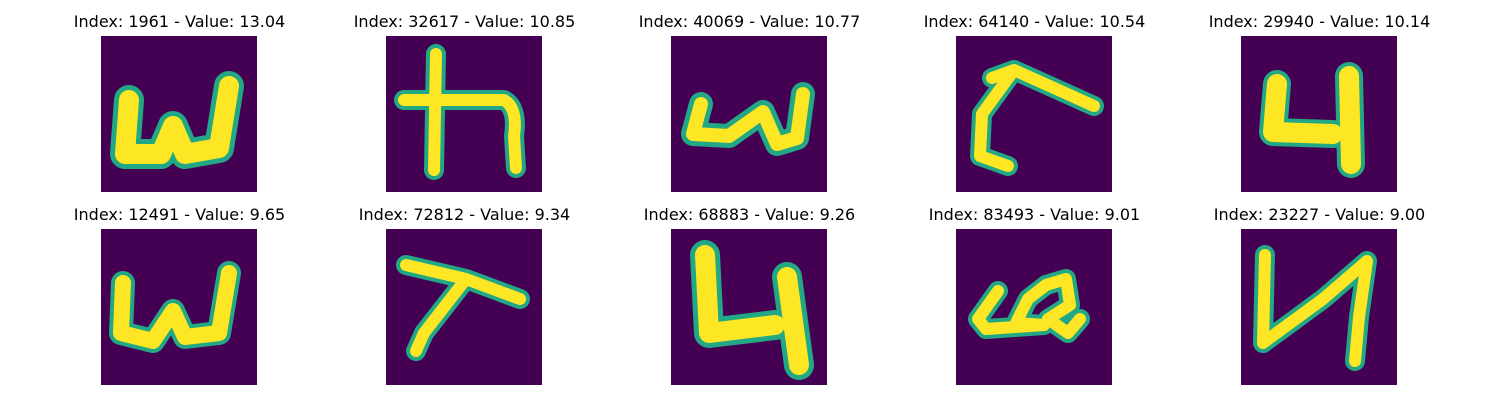 Image resolution: width=1500 pixels, height=400 pixels. I want to click on panel-title: Index: 29940 - Value: 10.14, so click(1319, 21).